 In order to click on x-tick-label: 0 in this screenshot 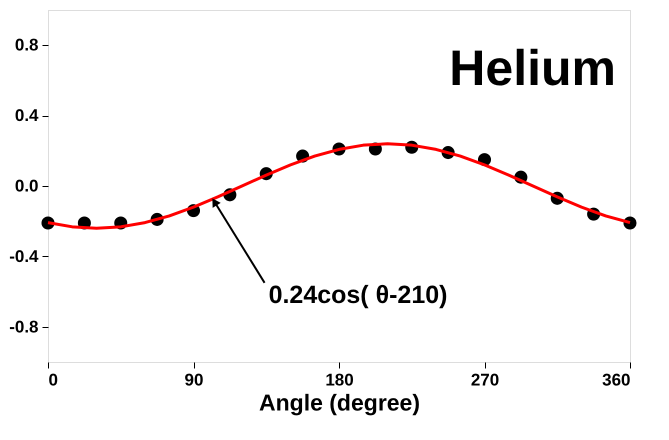, I will do `click(53, 380)`.